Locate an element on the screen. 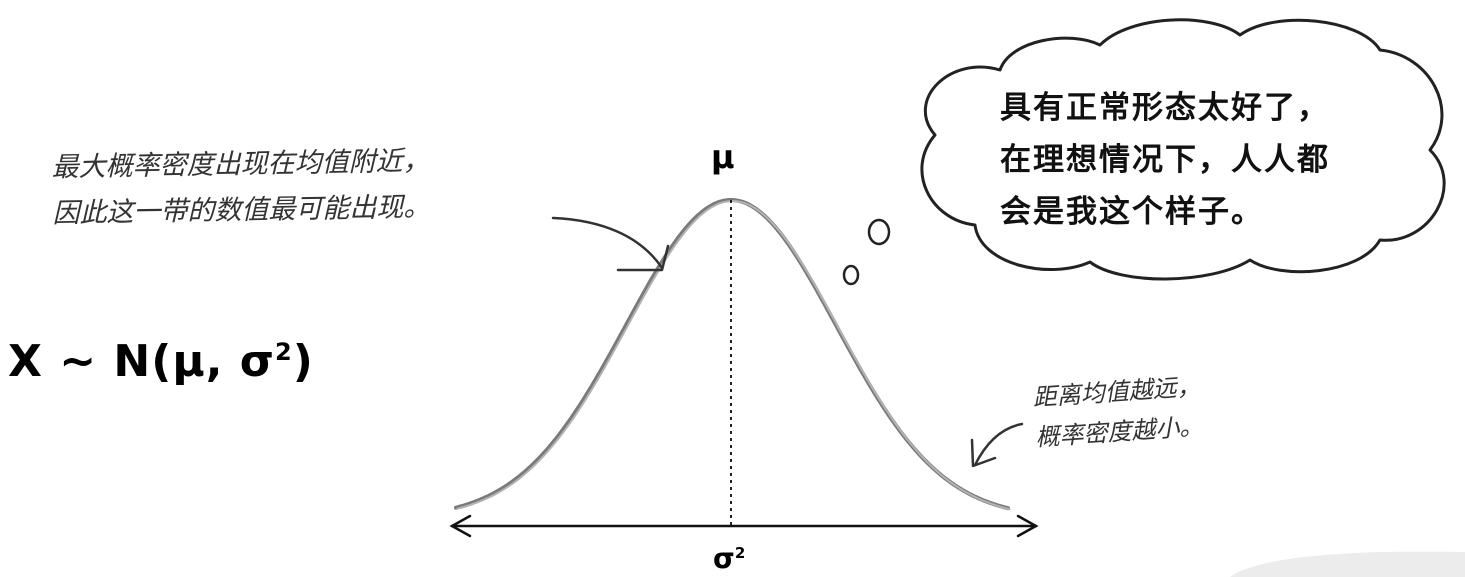 Image resolution: width=1465 pixels, height=577 pixels. thought-bubble-large is located at coordinates (879, 232).